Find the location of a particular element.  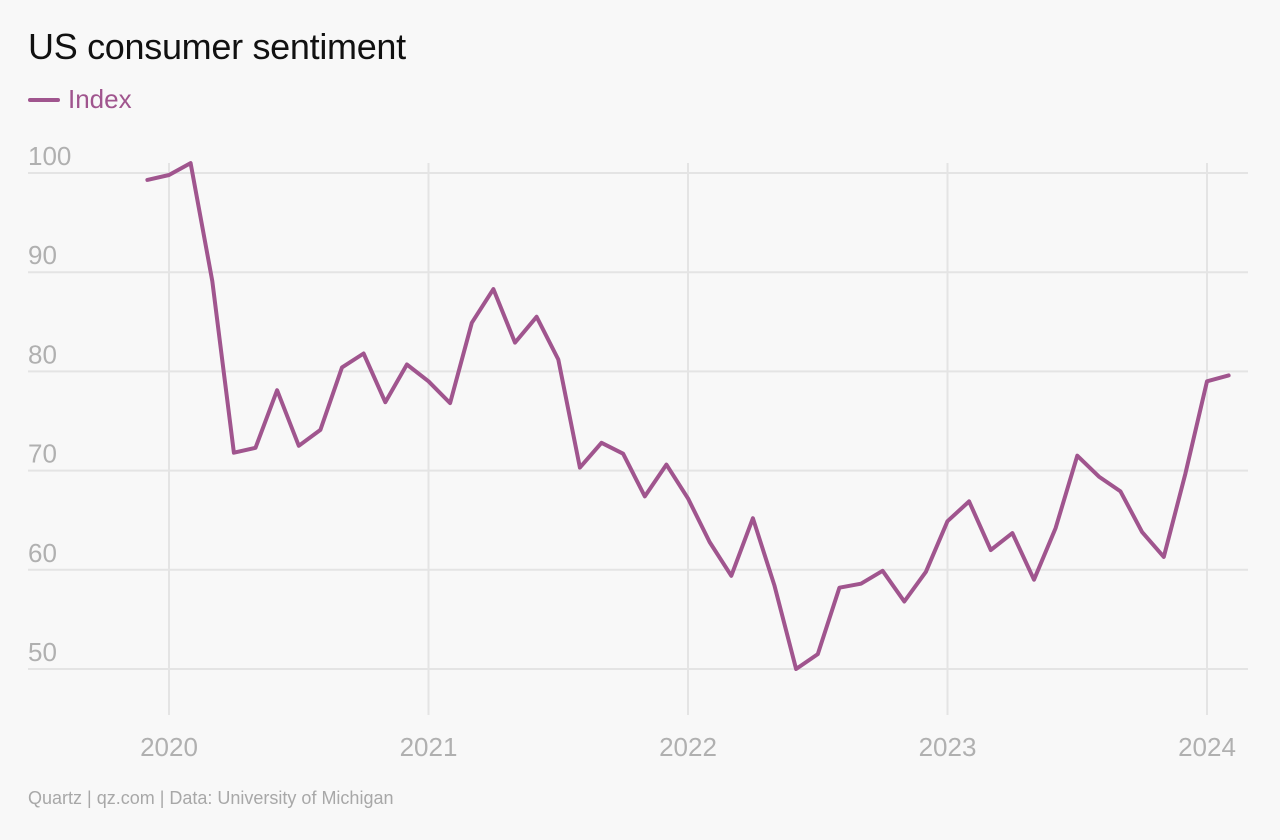

y-tick-label: 50 is located at coordinates (42, 652).